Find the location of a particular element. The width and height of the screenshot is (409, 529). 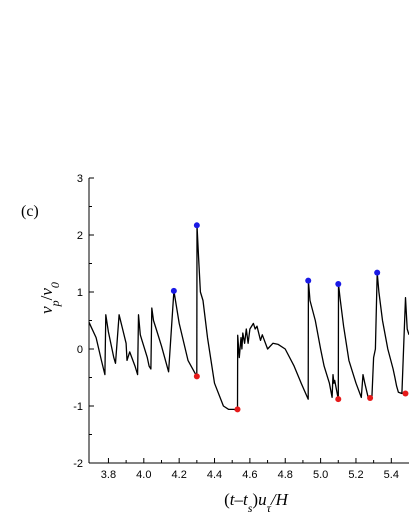

y-tick-label: 1 is located at coordinates (80, 293).